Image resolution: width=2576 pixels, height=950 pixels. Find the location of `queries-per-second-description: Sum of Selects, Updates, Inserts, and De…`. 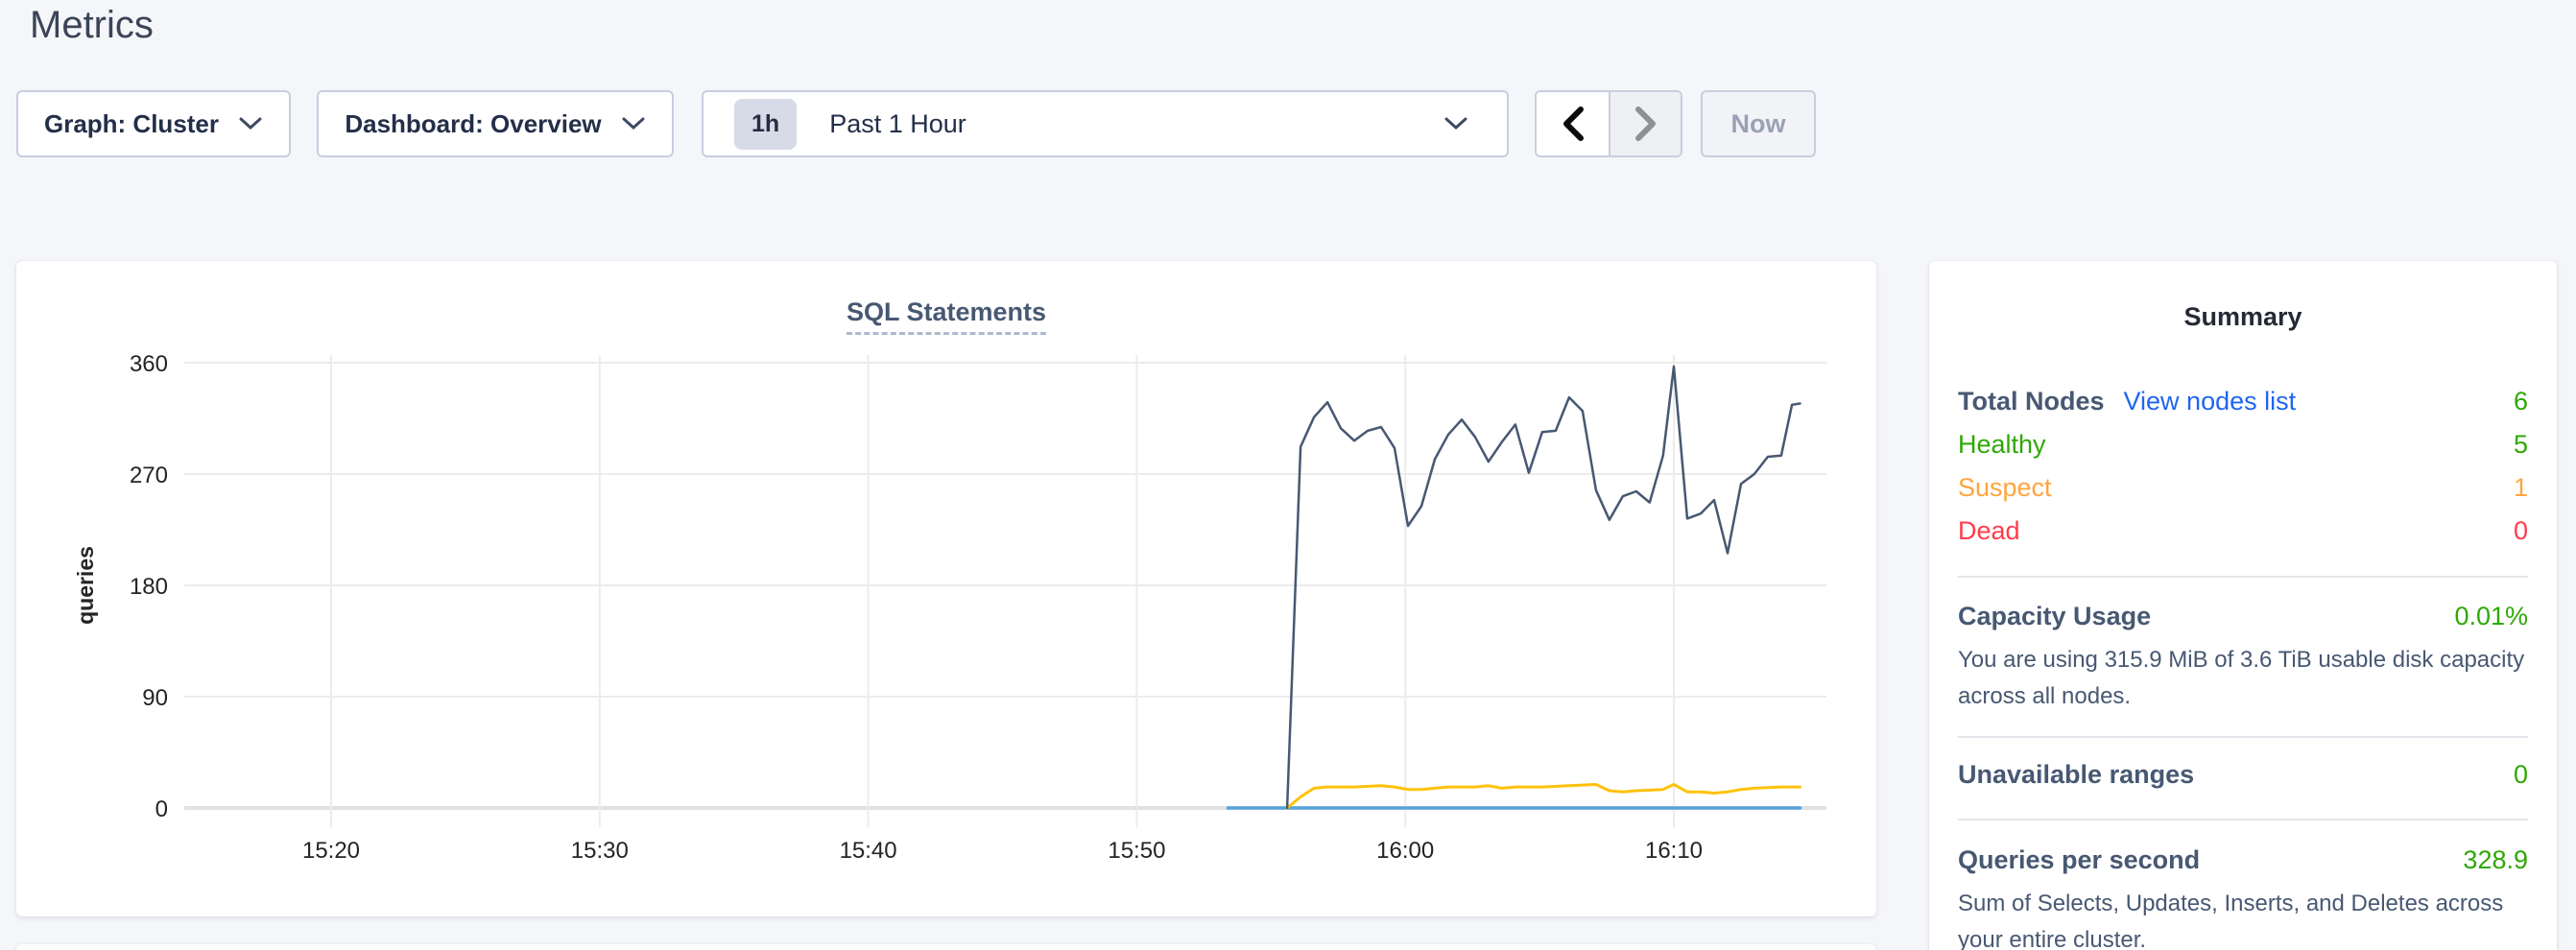

queries-per-second-description: Sum of Selects, Updates, Inserts, and De… is located at coordinates (2231, 920).